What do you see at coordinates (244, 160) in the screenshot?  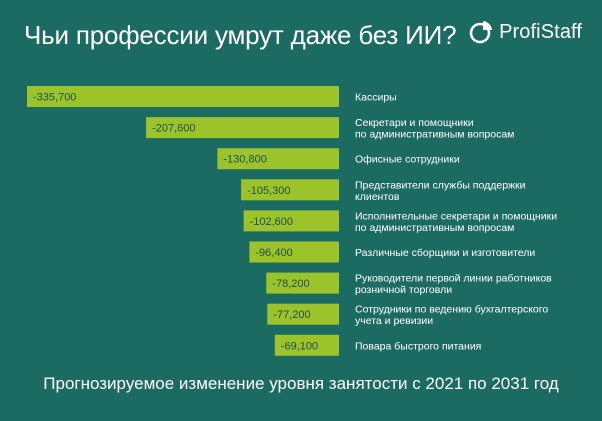 I see `bar-value-label-2: -130,800` at bounding box center [244, 160].